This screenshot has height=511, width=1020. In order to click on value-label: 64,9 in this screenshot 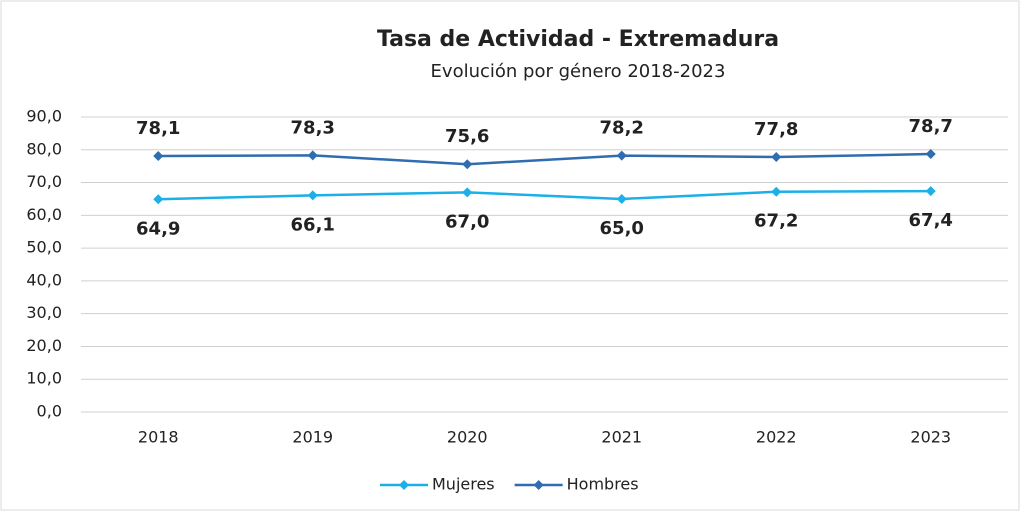, I will do `click(158, 228)`.